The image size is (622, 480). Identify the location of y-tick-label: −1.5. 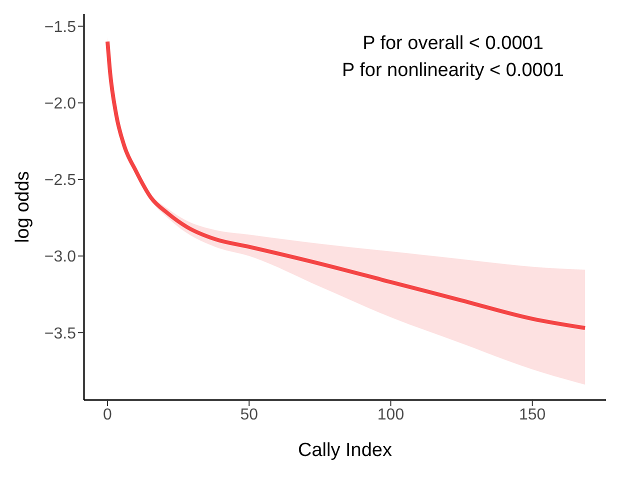
(60, 27).